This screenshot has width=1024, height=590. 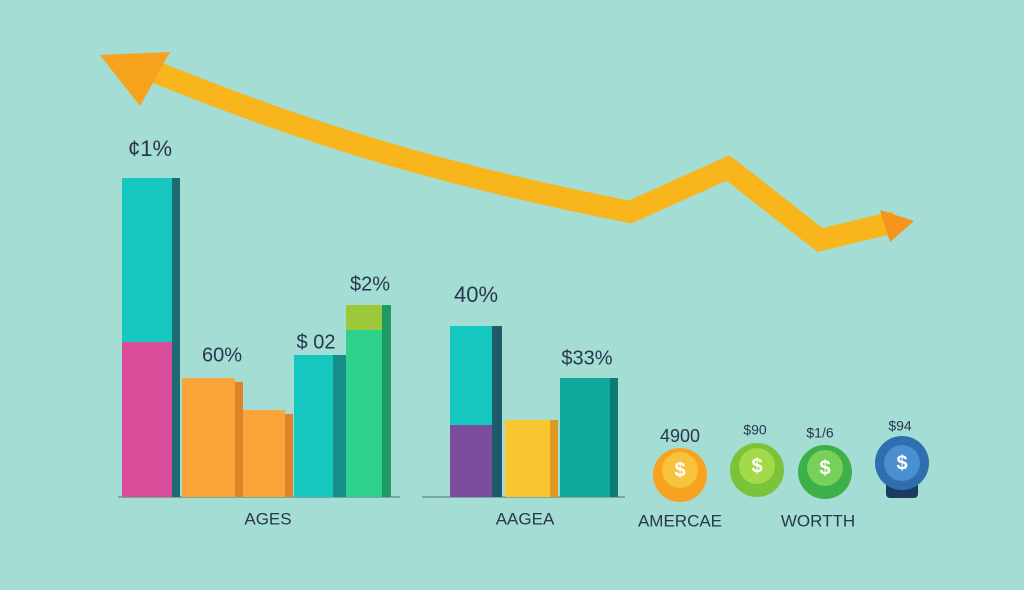 I want to click on value-label: $33%, so click(x=586, y=358).